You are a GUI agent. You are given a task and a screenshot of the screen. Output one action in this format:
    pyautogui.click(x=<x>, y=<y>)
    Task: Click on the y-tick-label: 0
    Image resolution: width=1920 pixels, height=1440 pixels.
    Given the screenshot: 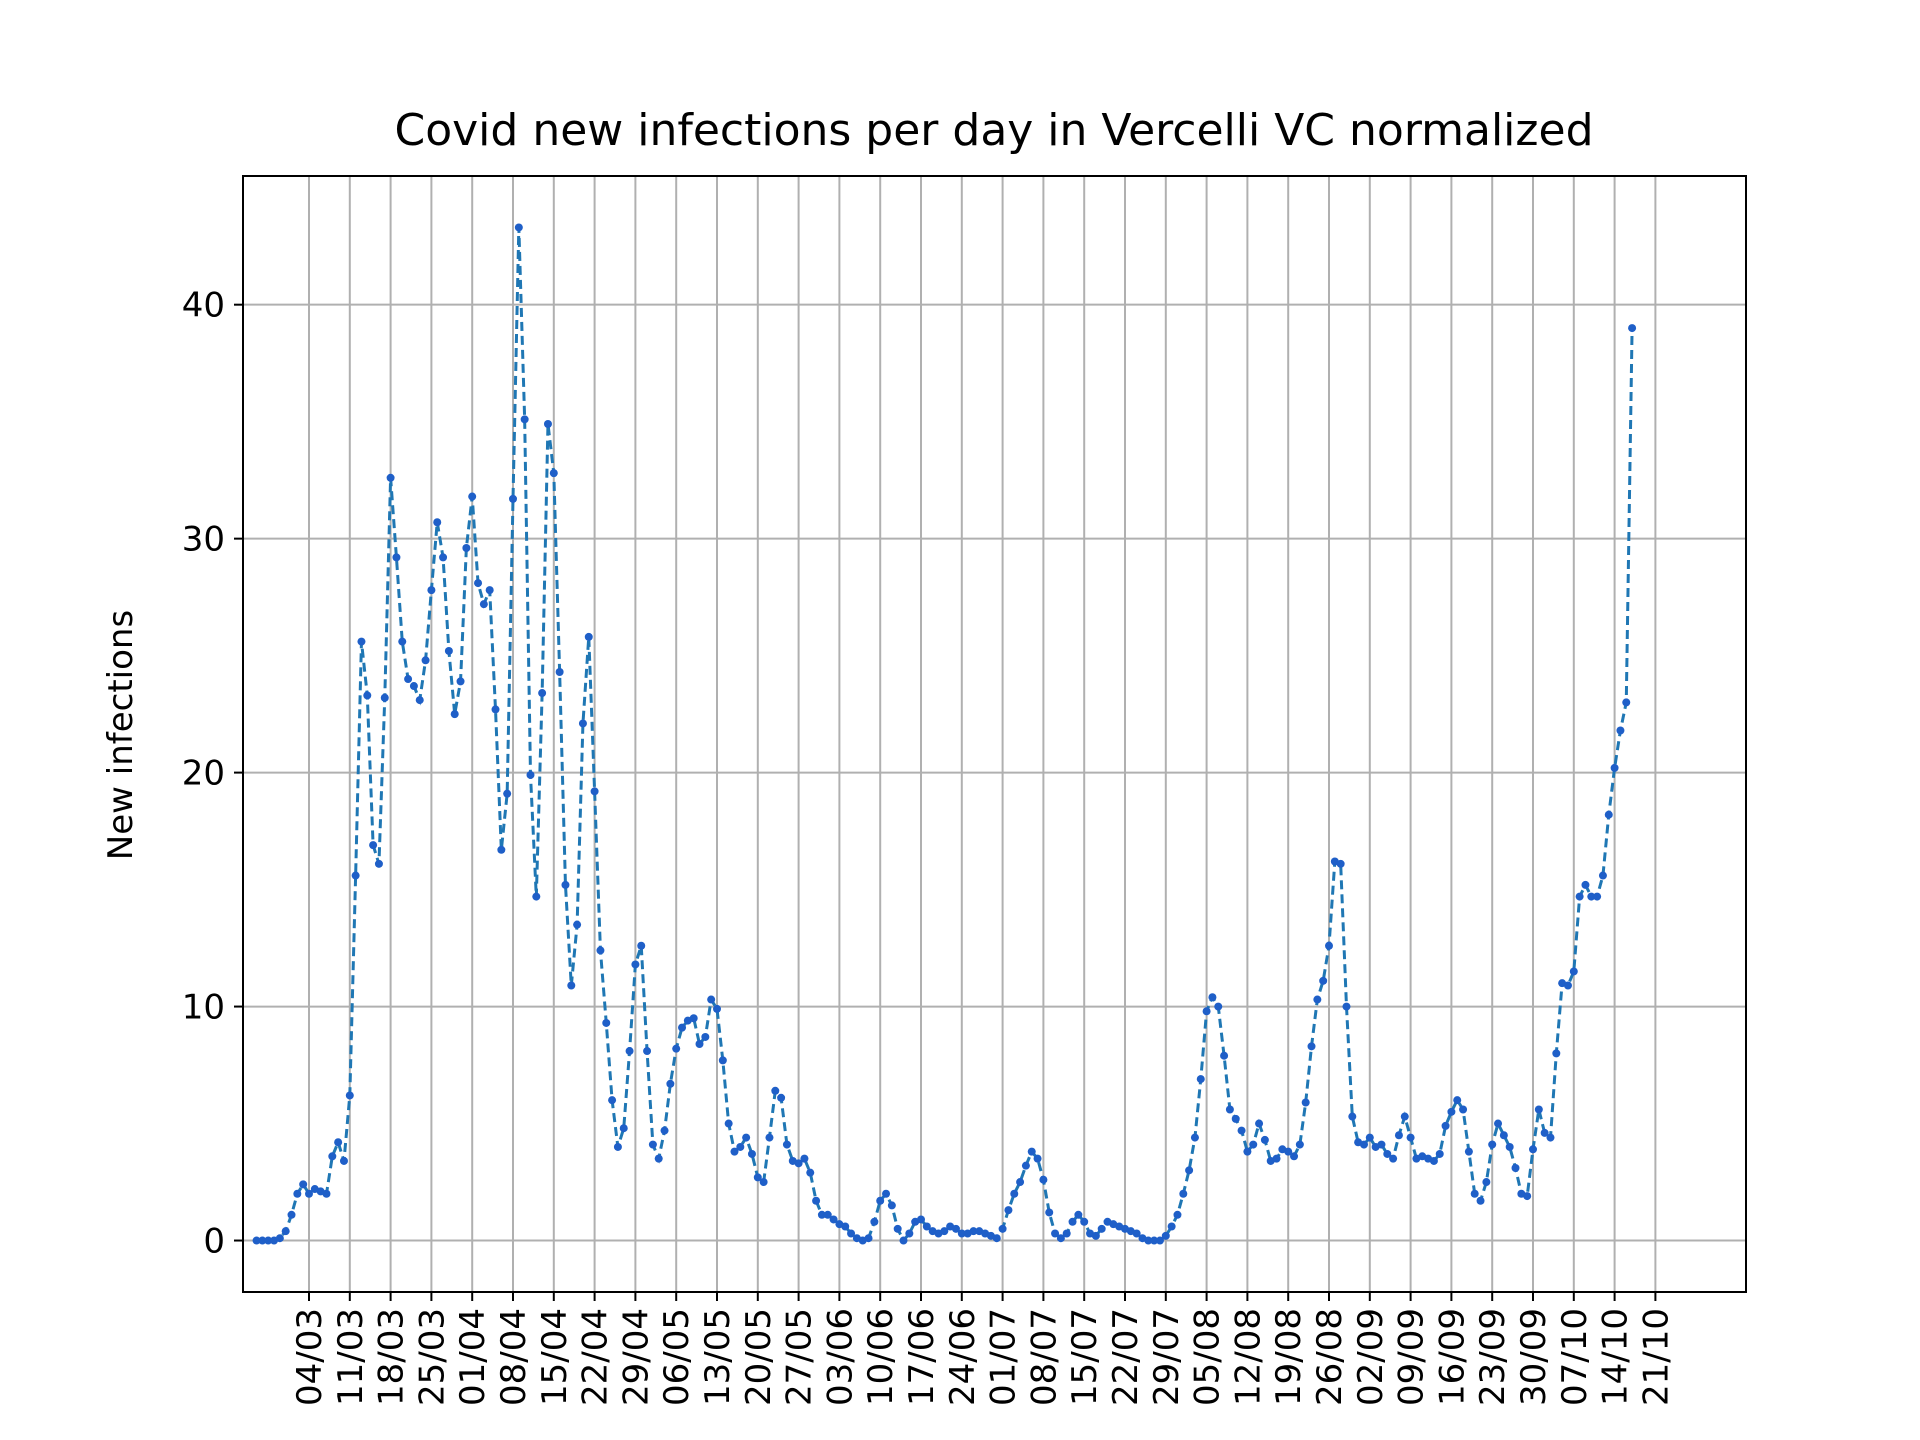 What is the action you would take?
    pyautogui.click(x=214, y=1242)
    